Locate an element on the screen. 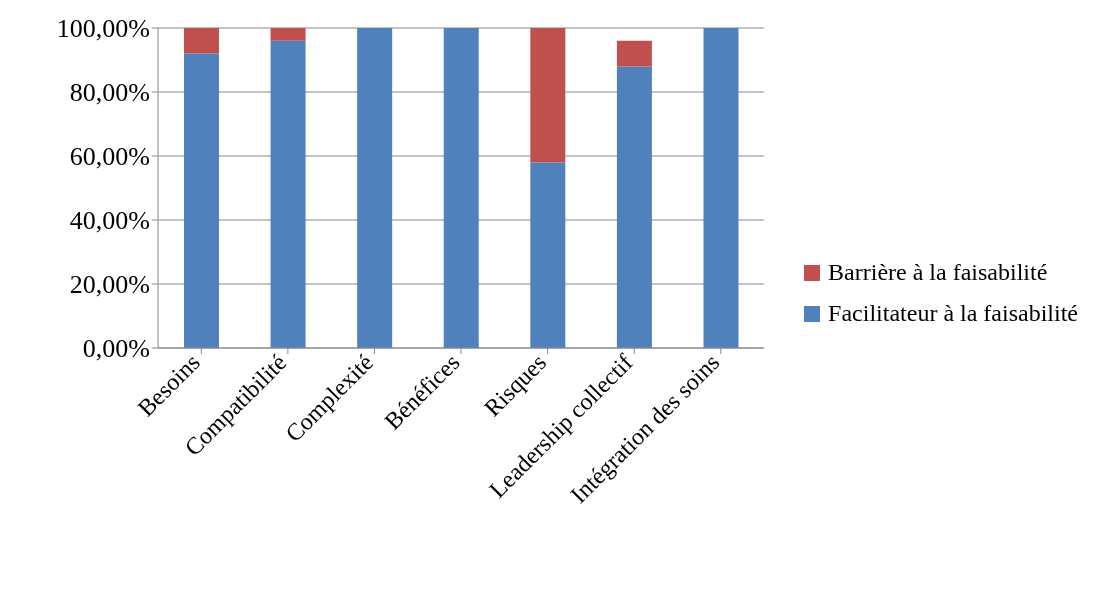  y-tick-label: 60,00% is located at coordinates (109, 157).